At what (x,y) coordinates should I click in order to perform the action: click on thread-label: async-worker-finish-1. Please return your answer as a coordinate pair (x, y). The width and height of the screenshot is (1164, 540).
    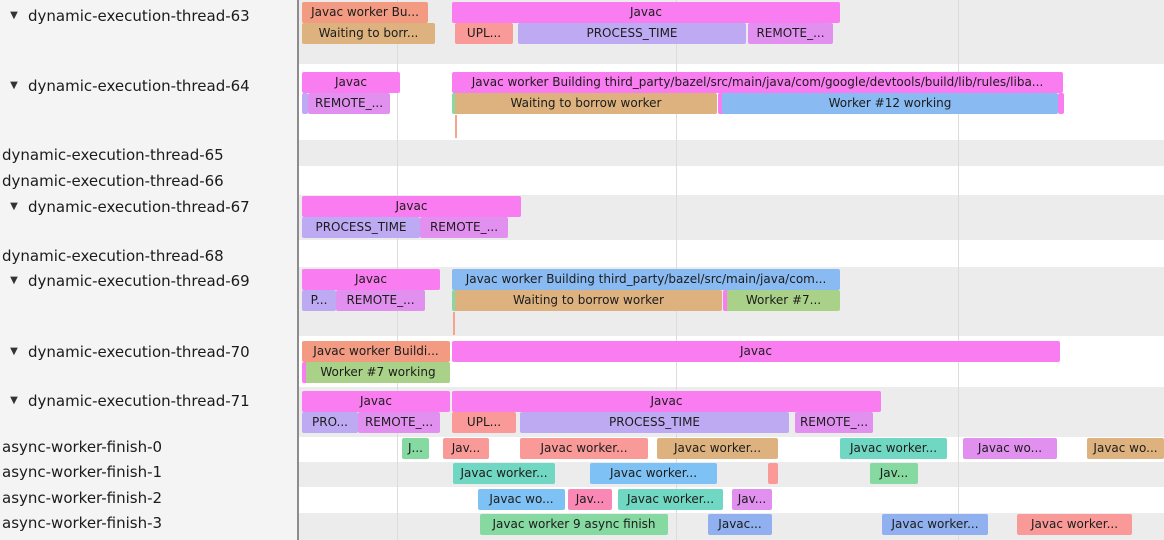
    Looking at the image, I should click on (148, 472).